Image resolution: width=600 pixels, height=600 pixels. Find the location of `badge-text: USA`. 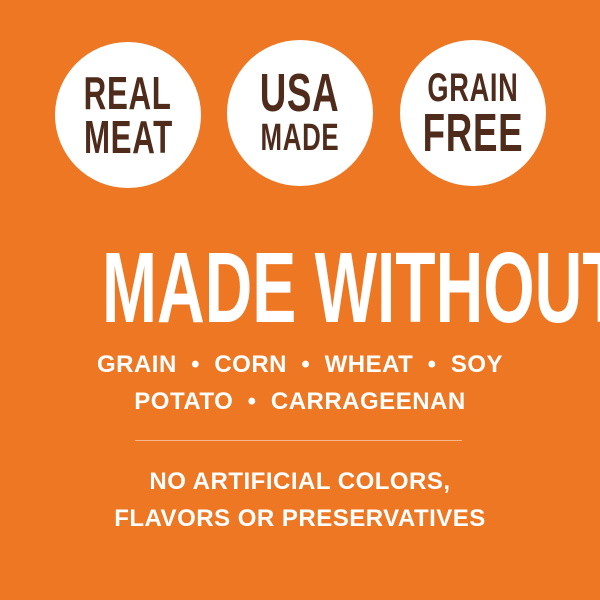

badge-text: USA is located at coordinates (300, 93).